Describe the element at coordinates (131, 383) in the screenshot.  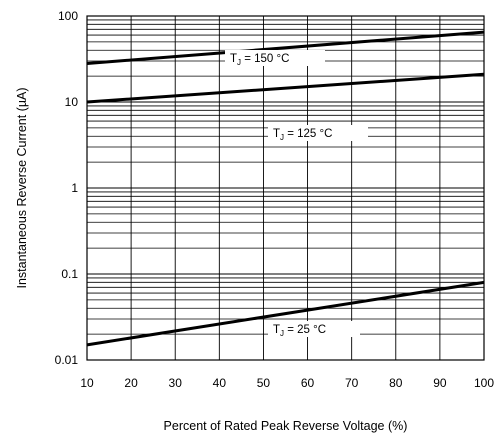
I see `x-tick-label: 20` at that location.